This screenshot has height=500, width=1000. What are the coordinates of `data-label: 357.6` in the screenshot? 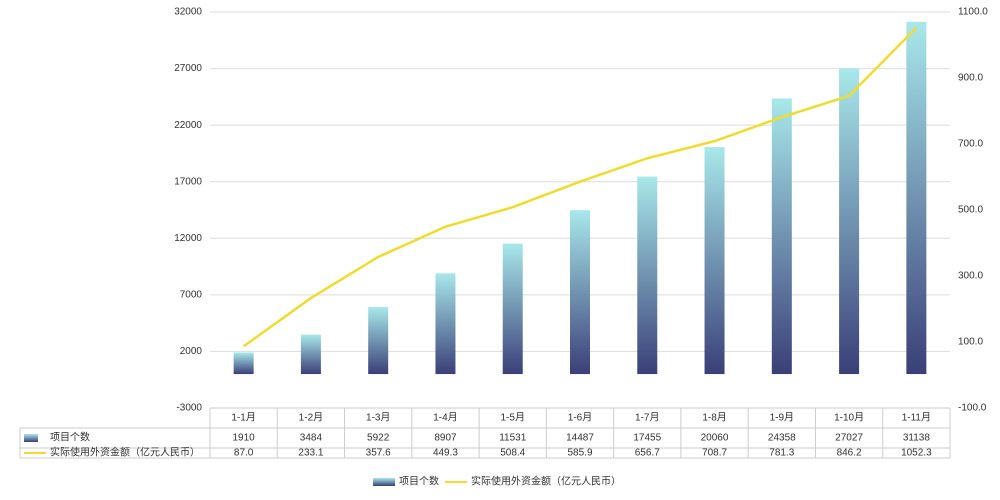 It's located at (378, 453).